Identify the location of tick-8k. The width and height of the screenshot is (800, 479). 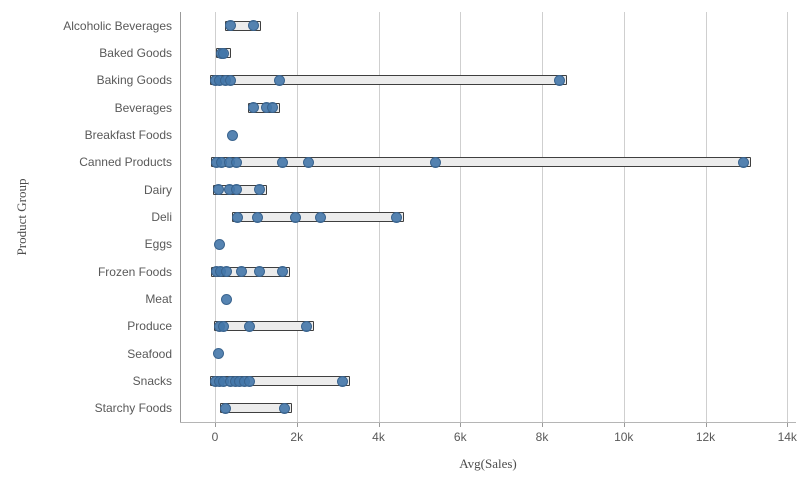
(542, 424).